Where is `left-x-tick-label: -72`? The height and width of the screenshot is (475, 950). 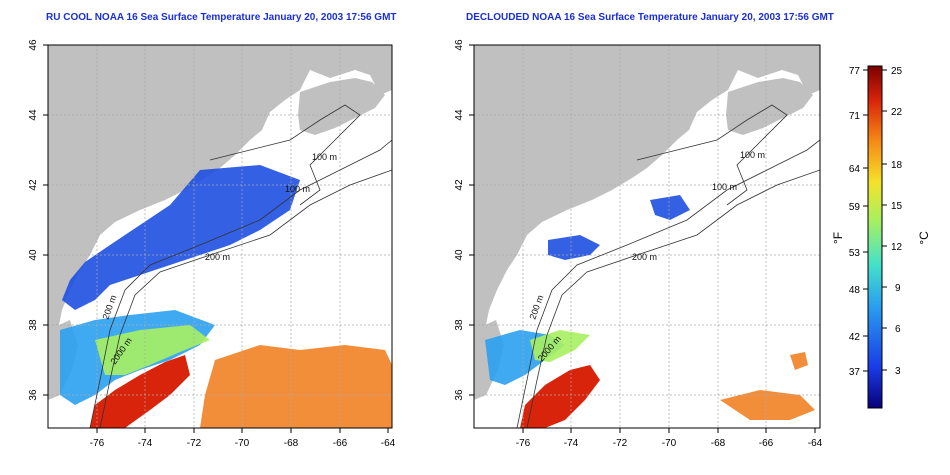 left-x-tick-label: -72 is located at coordinates (194, 443).